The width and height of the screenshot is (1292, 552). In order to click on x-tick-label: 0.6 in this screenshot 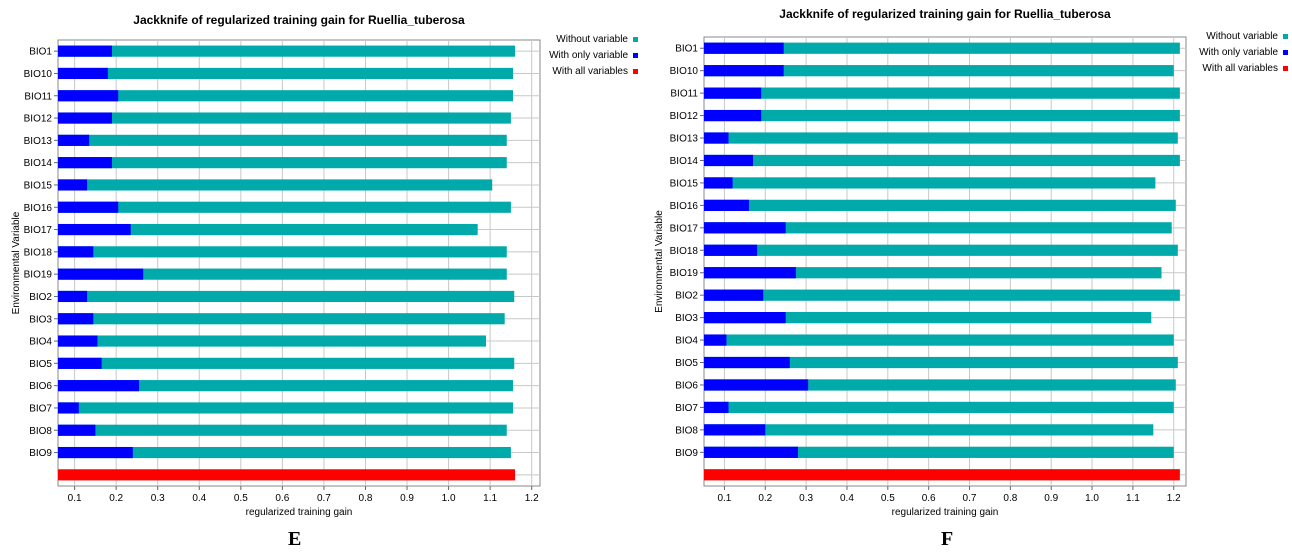, I will do `click(929, 498)`.